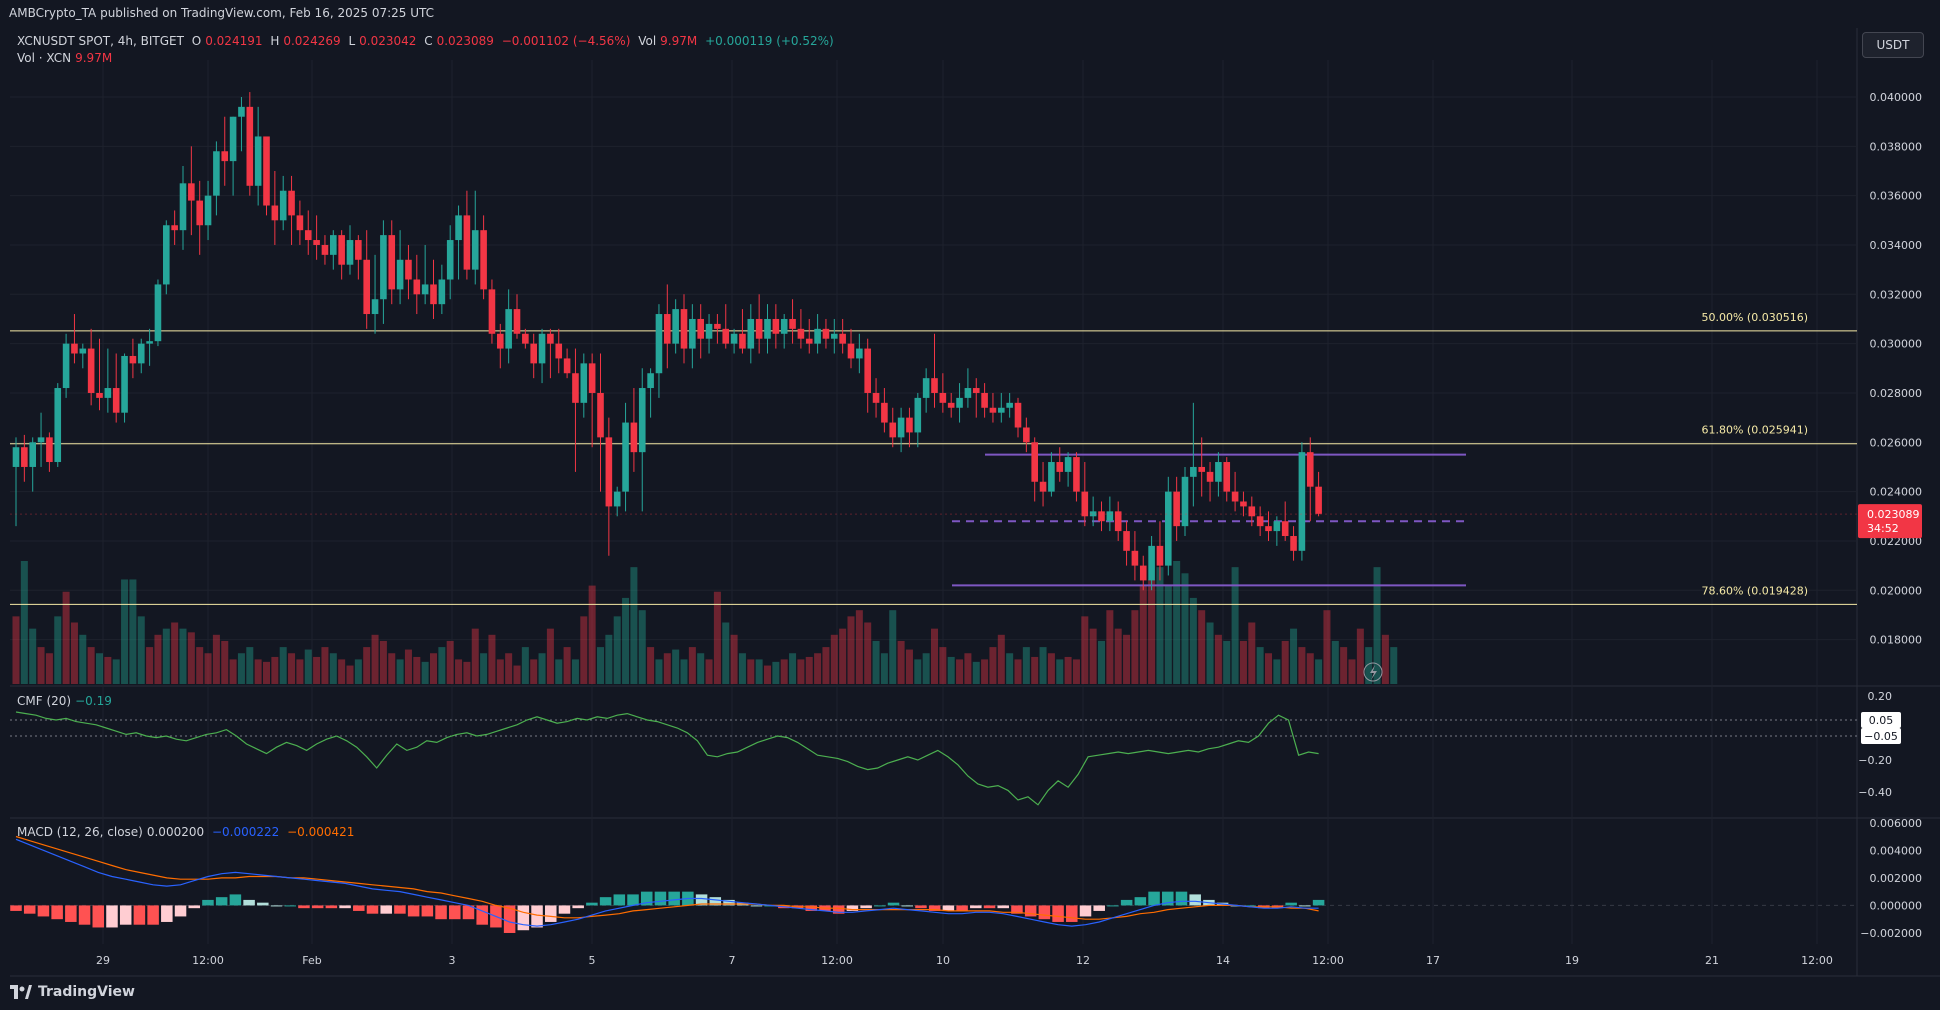 This screenshot has height=1010, width=1940. I want to click on volume-indicator-label: Vol · XCN, so click(44, 58).